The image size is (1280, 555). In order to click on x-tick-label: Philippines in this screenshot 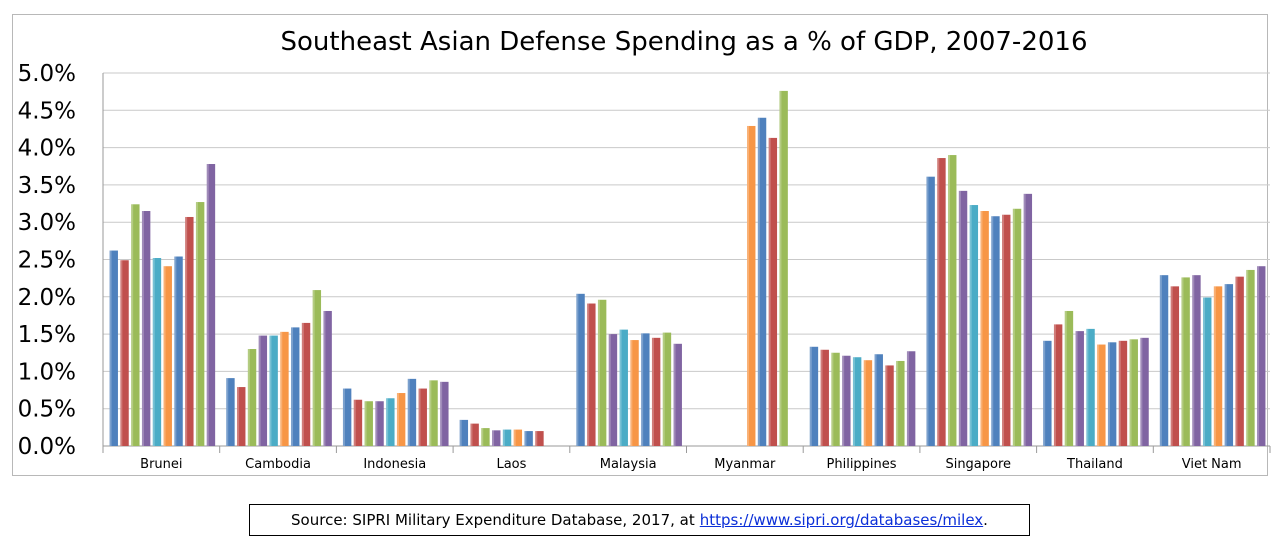, I will do `click(862, 464)`.